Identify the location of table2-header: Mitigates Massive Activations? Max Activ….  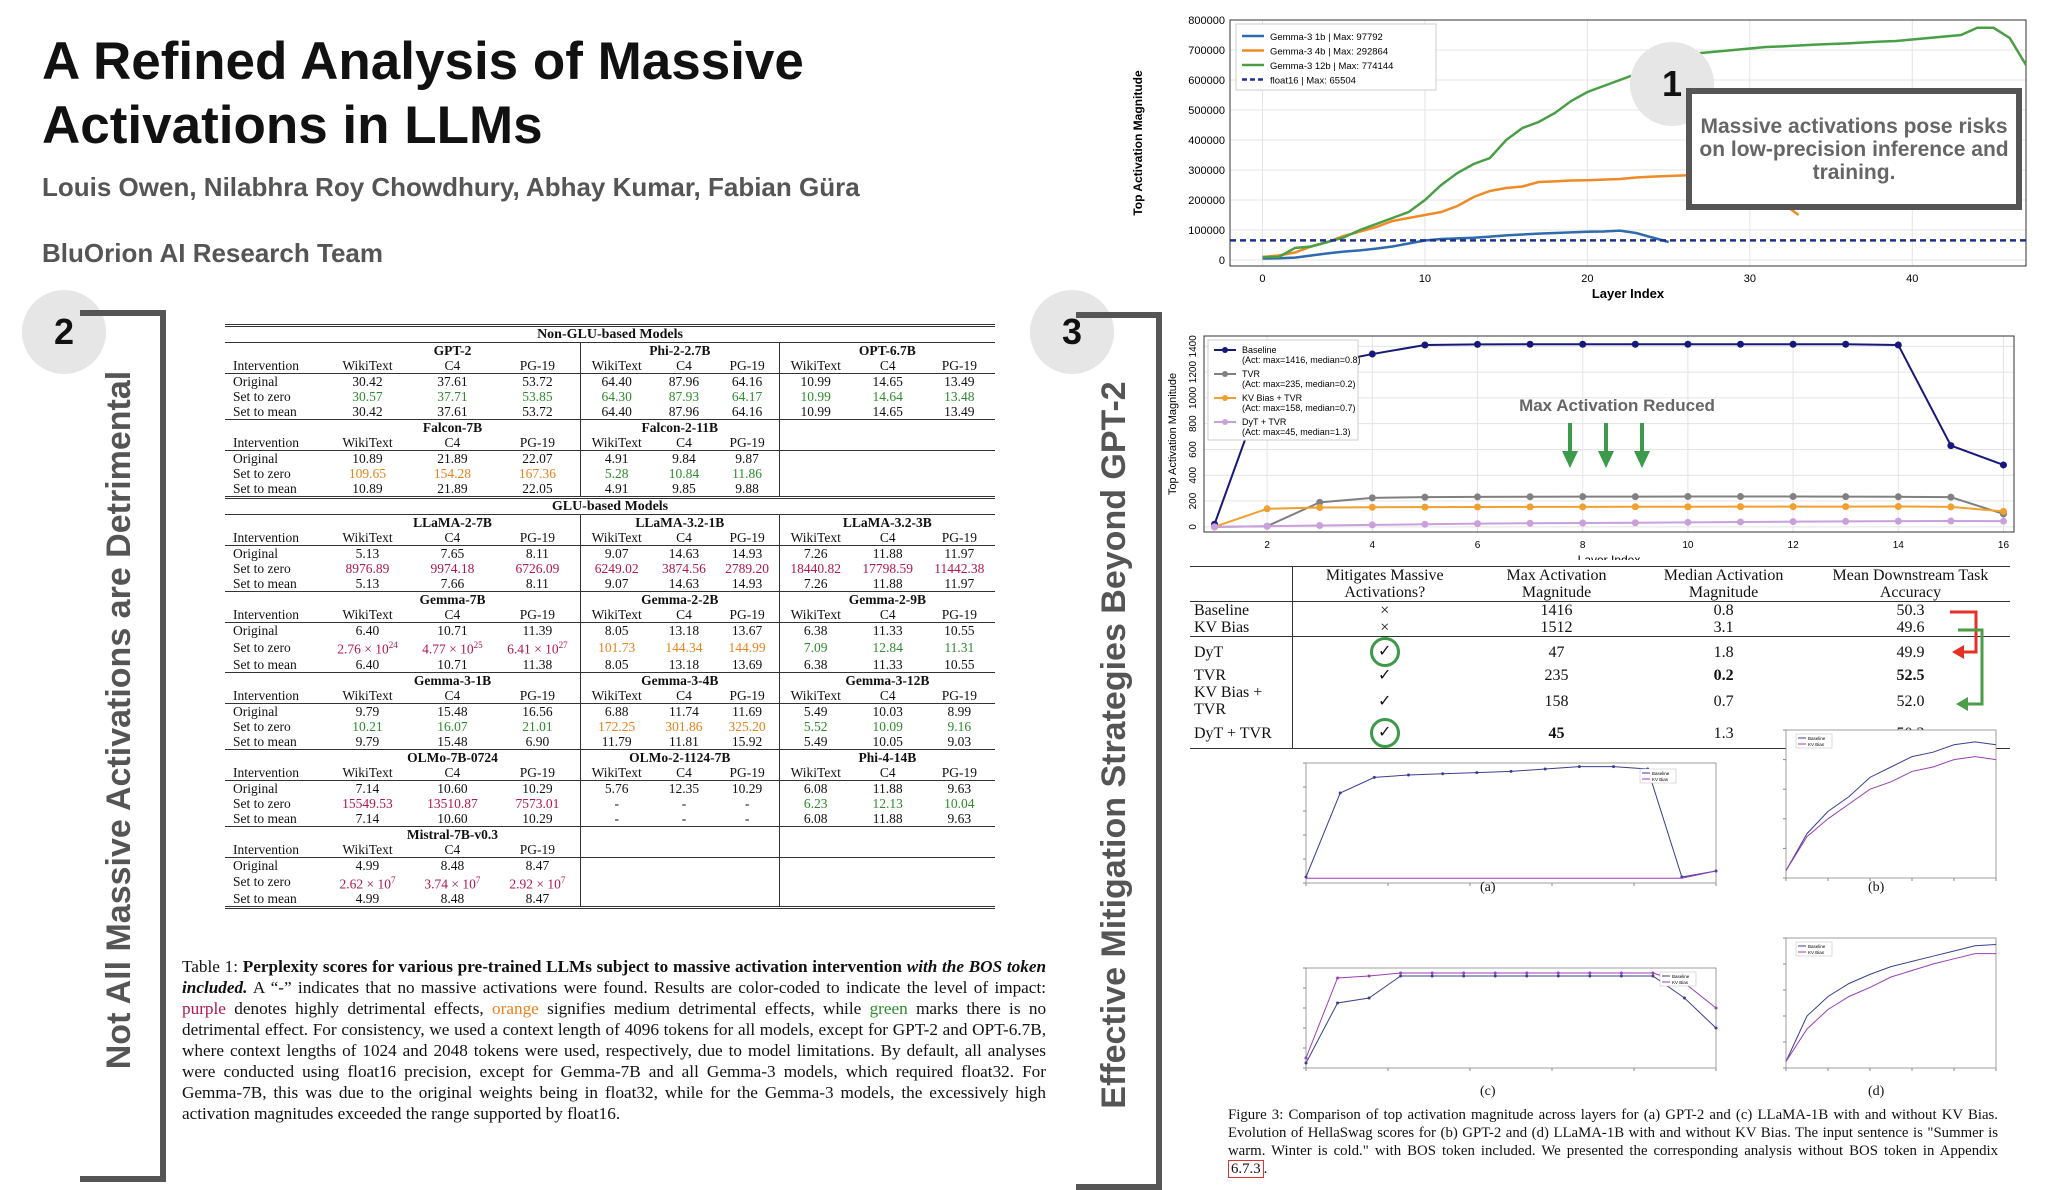
(1600, 584).